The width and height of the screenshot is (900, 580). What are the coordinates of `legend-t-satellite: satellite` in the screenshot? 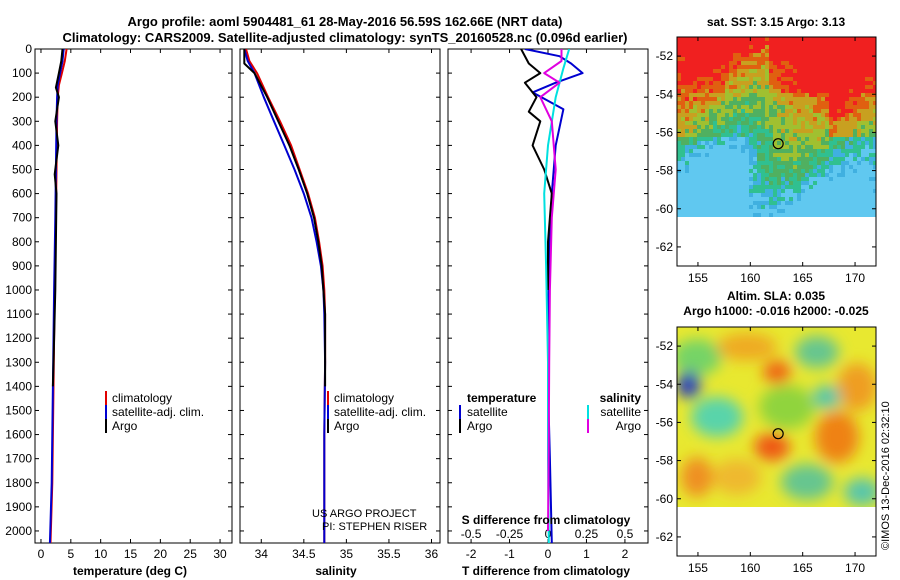 It's located at (487, 412).